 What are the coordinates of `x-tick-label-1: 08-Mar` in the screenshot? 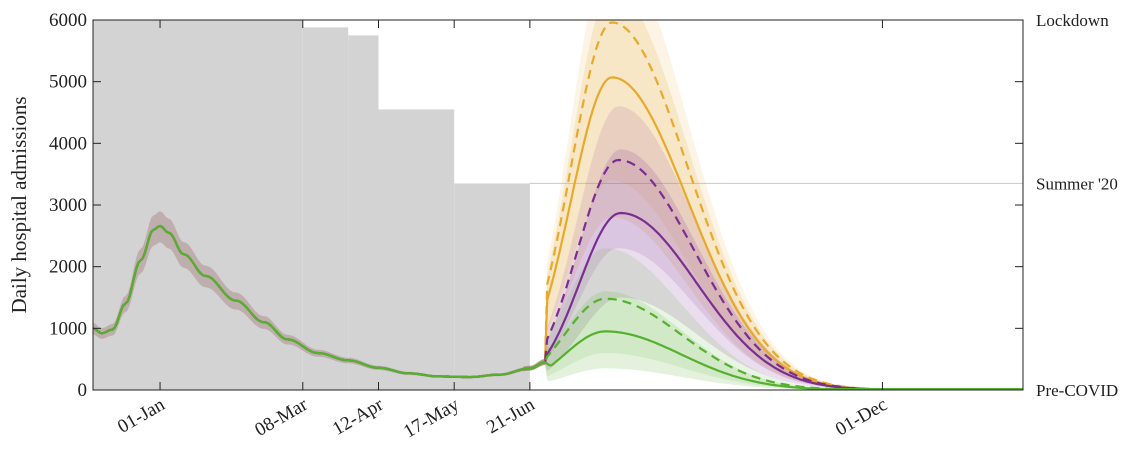 It's located at (281, 417).